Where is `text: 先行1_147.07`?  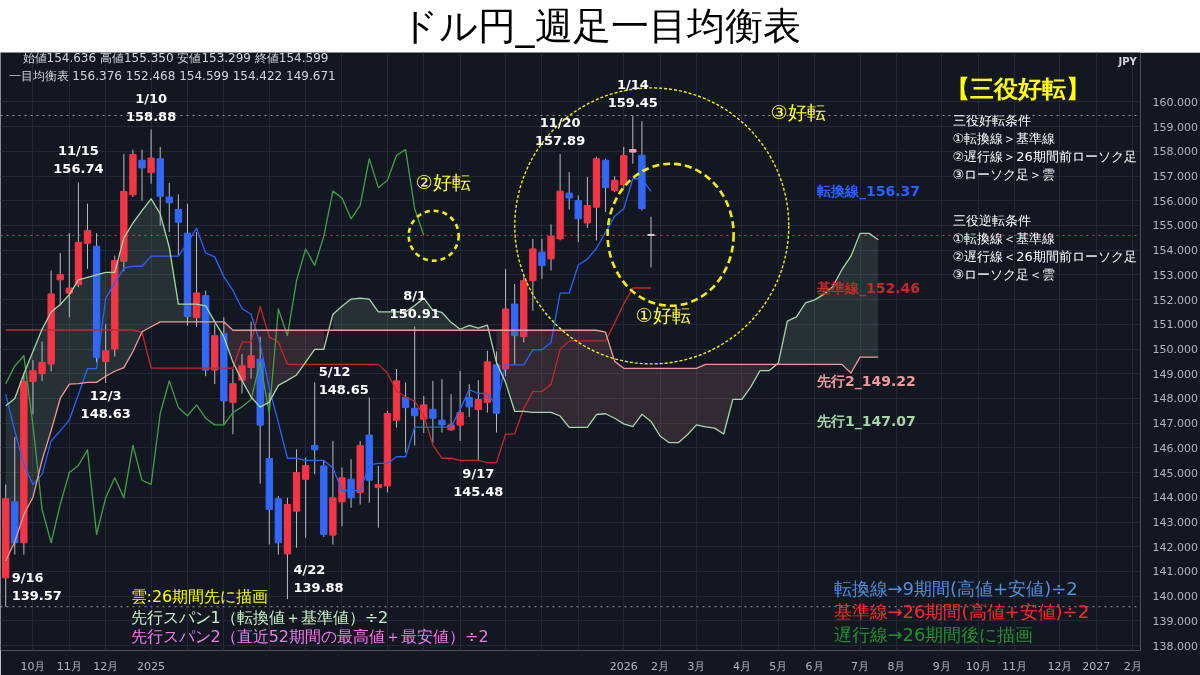
text: 先行1_147.07 is located at coordinates (866, 422).